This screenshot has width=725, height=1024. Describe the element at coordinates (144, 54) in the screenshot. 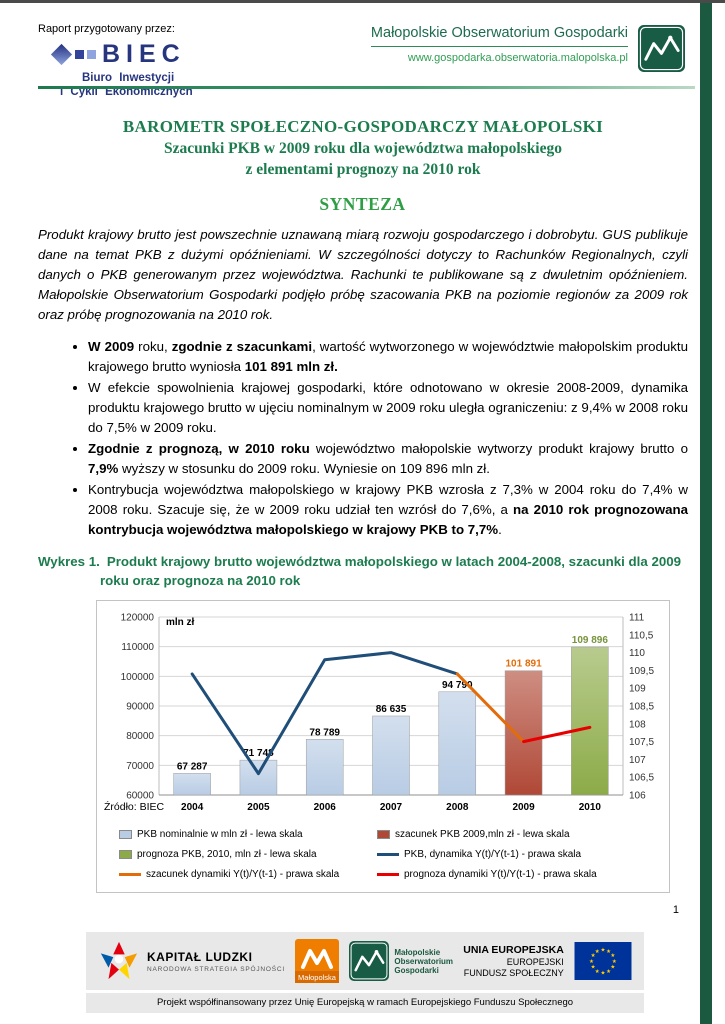

I see `biec-logo-text: BIEC` at that location.